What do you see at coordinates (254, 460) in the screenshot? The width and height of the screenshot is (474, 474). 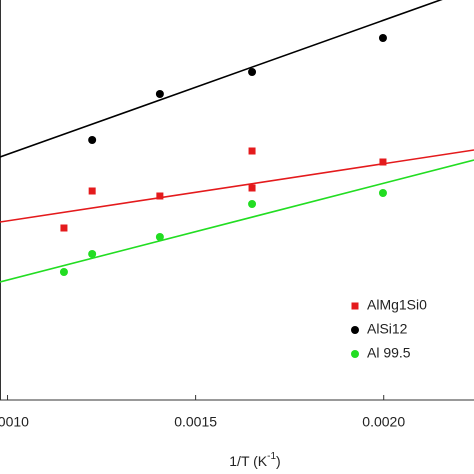 I see `x-axis-label: 1/T (K-1)` at bounding box center [254, 460].